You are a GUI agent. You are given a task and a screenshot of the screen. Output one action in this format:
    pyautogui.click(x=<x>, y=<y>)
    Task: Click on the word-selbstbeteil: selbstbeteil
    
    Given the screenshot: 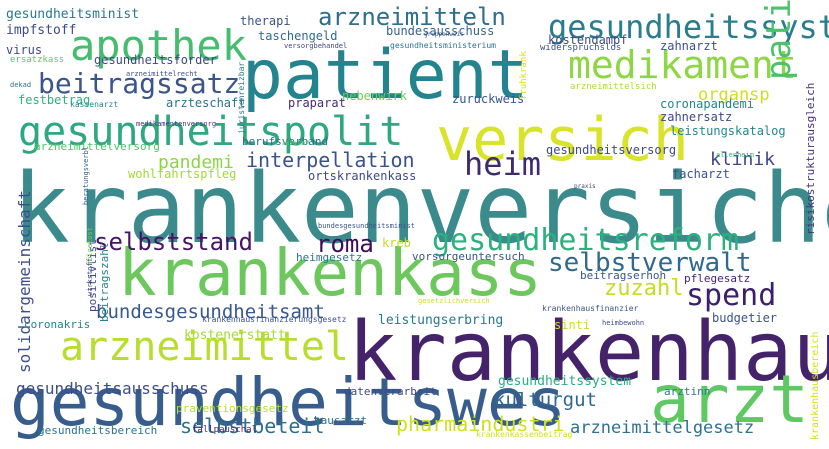 What is the action you would take?
    pyautogui.click(x=252, y=426)
    